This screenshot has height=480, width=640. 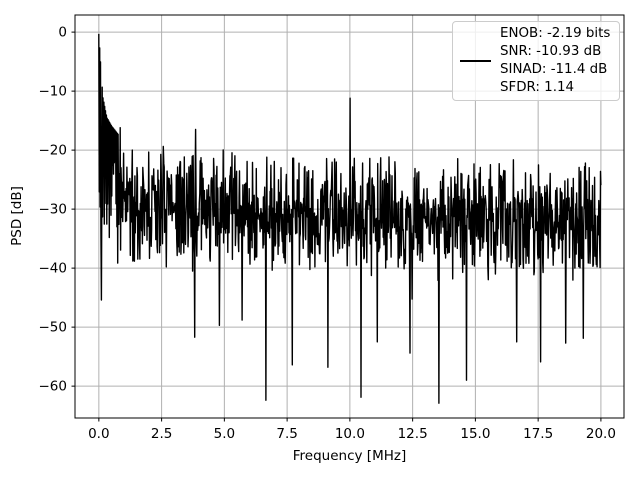 What do you see at coordinates (551, 51) in the screenshot?
I see `legend-entry-snr: SNR: -10.93 dB` at bounding box center [551, 51].